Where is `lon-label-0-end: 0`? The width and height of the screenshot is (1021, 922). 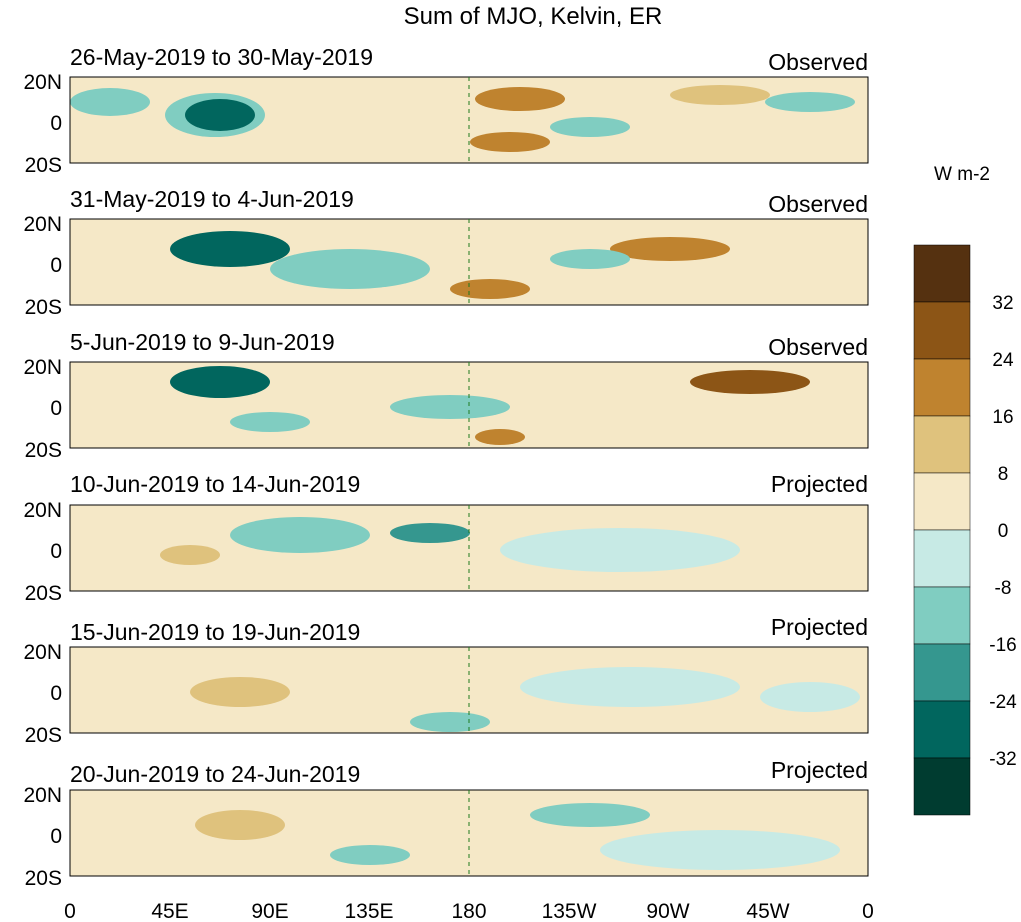 lon-label-0-end: 0 is located at coordinates (868, 911).